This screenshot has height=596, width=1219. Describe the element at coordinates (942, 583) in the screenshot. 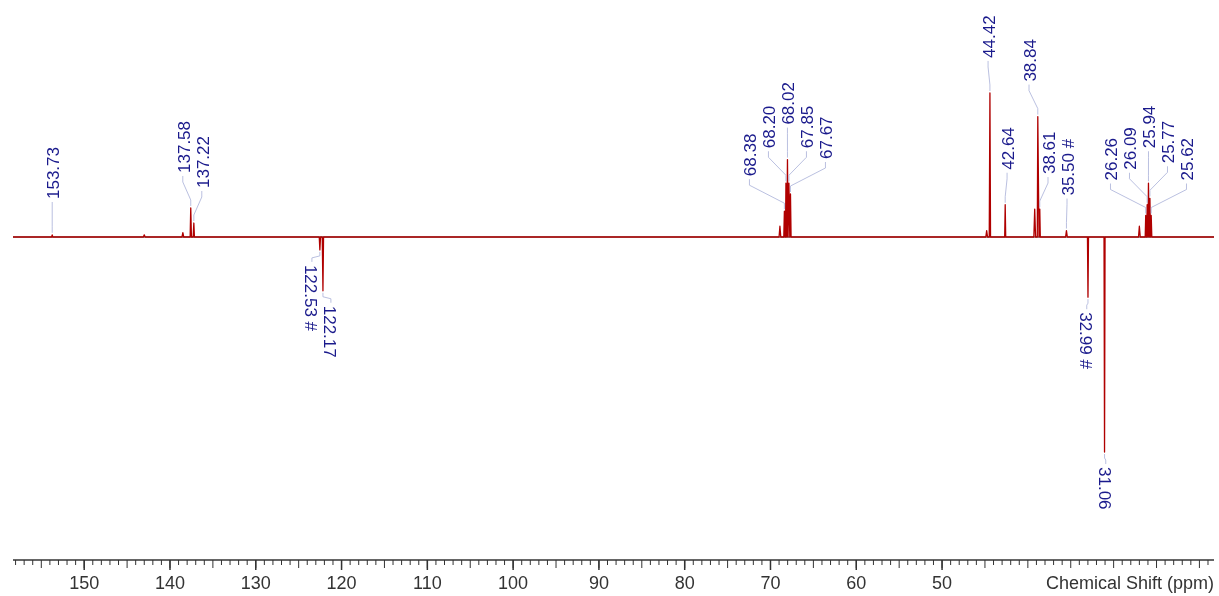

I see `x-tick-label: 50` at that location.